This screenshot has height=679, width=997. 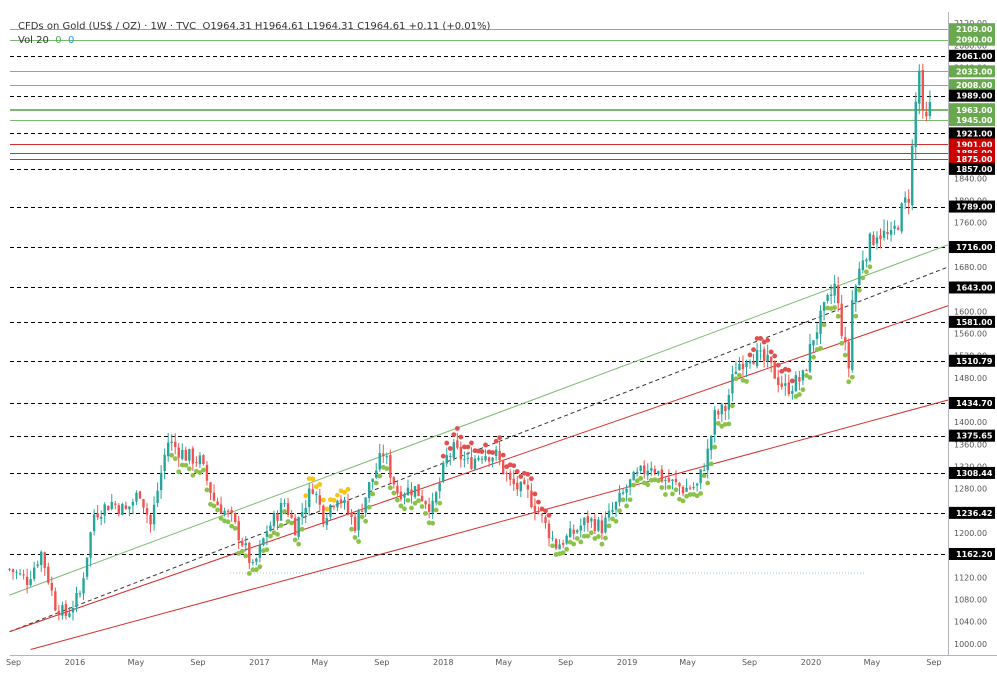 What do you see at coordinates (970, 533) in the screenshot?
I see `price-tick-label: 1200.00` at bounding box center [970, 533].